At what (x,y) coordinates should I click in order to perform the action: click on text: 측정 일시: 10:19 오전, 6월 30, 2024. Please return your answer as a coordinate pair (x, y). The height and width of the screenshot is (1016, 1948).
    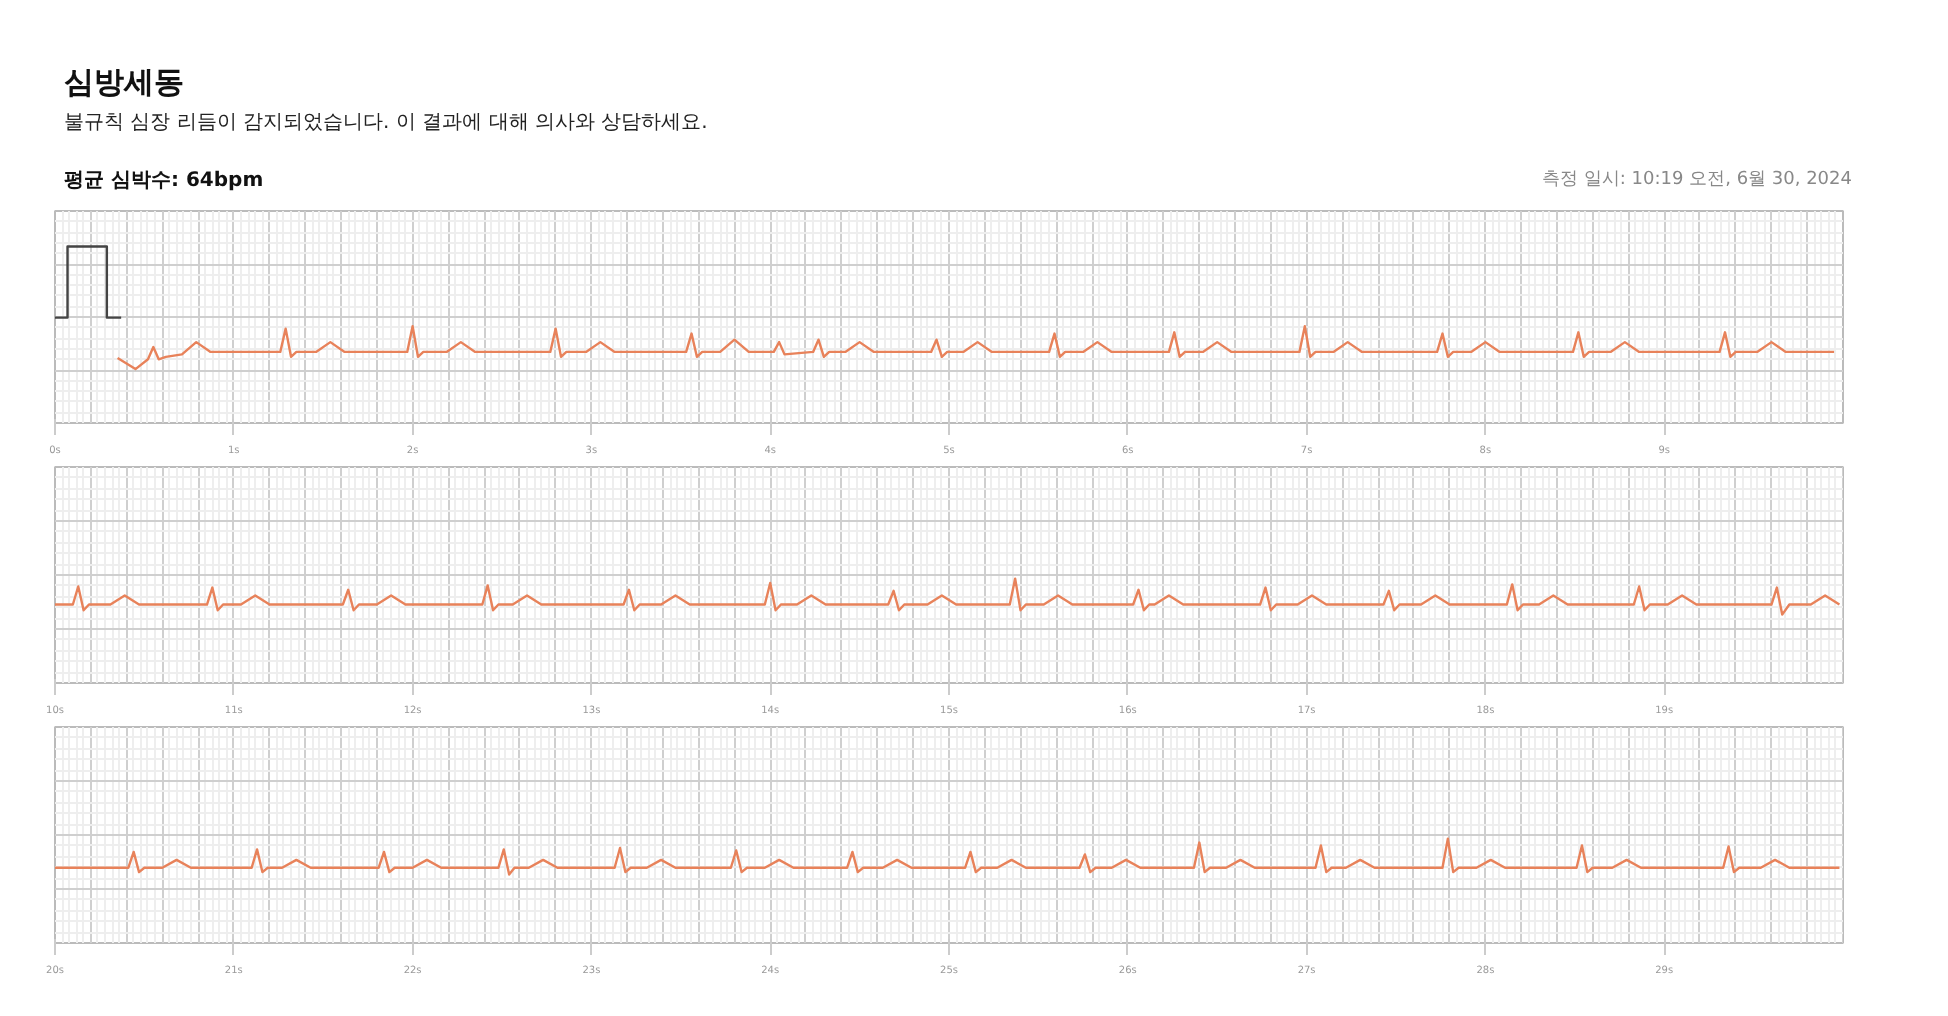
    Looking at the image, I should click on (1697, 180).